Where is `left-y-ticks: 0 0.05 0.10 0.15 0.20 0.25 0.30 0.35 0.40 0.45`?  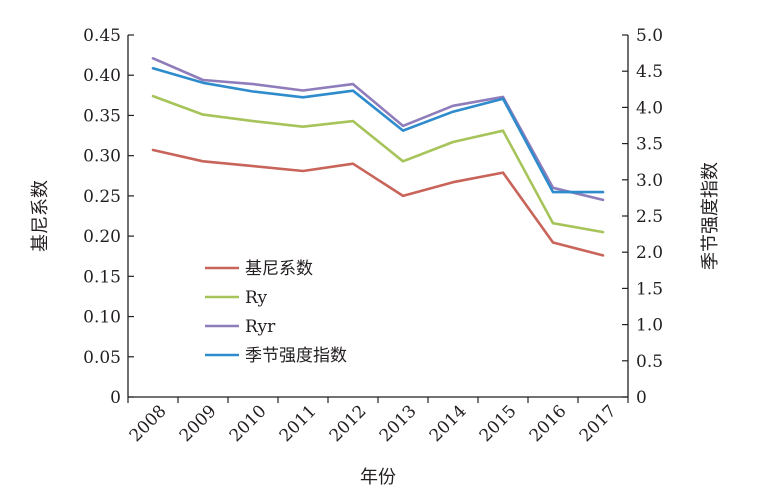
left-y-ticks: 0 0.05 0.10 0.15 0.20 0.25 0.30 0.35 0.40 0.45 is located at coordinates (108, 217).